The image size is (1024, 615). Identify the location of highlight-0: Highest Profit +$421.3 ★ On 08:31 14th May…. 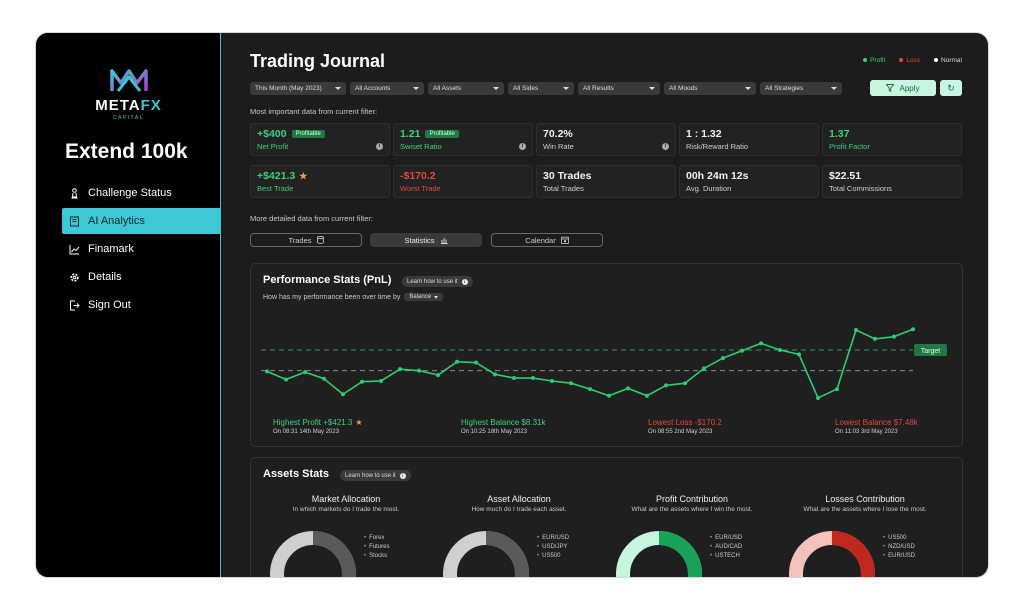
(318, 426).